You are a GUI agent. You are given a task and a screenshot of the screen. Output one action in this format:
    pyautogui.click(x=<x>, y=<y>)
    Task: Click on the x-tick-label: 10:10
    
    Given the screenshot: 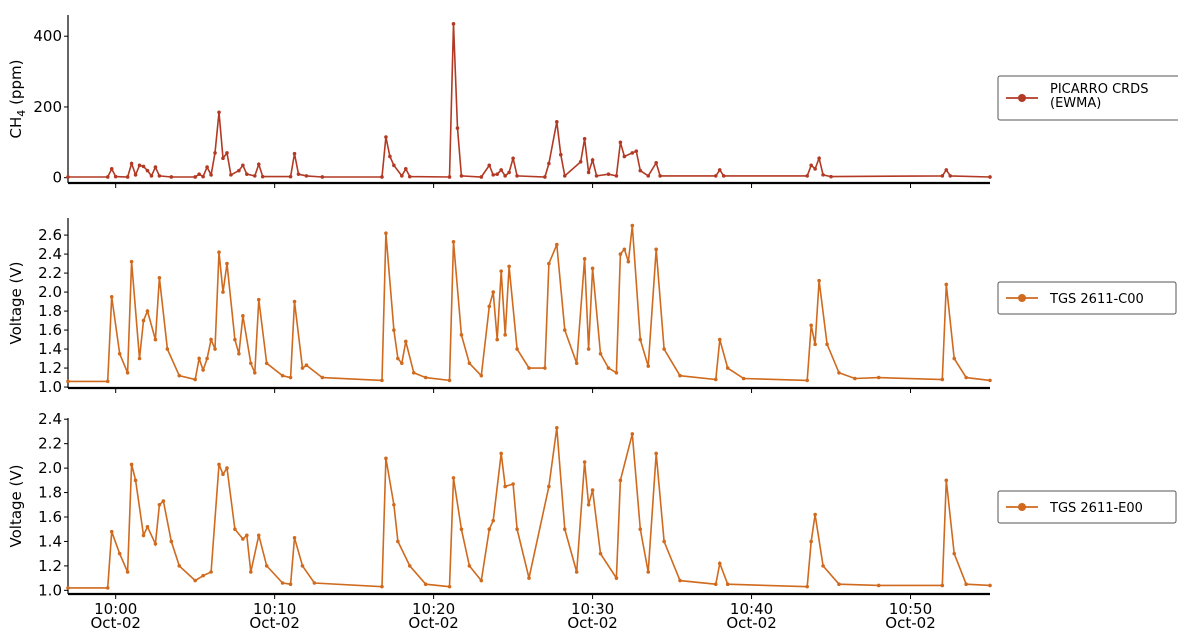 What is the action you would take?
    pyautogui.click(x=274, y=609)
    